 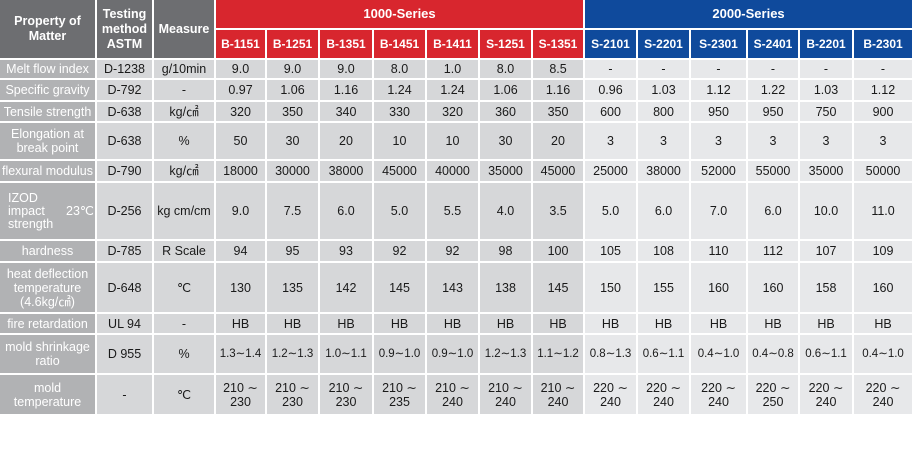 I want to click on value-cell: 950, so click(x=720, y=112).